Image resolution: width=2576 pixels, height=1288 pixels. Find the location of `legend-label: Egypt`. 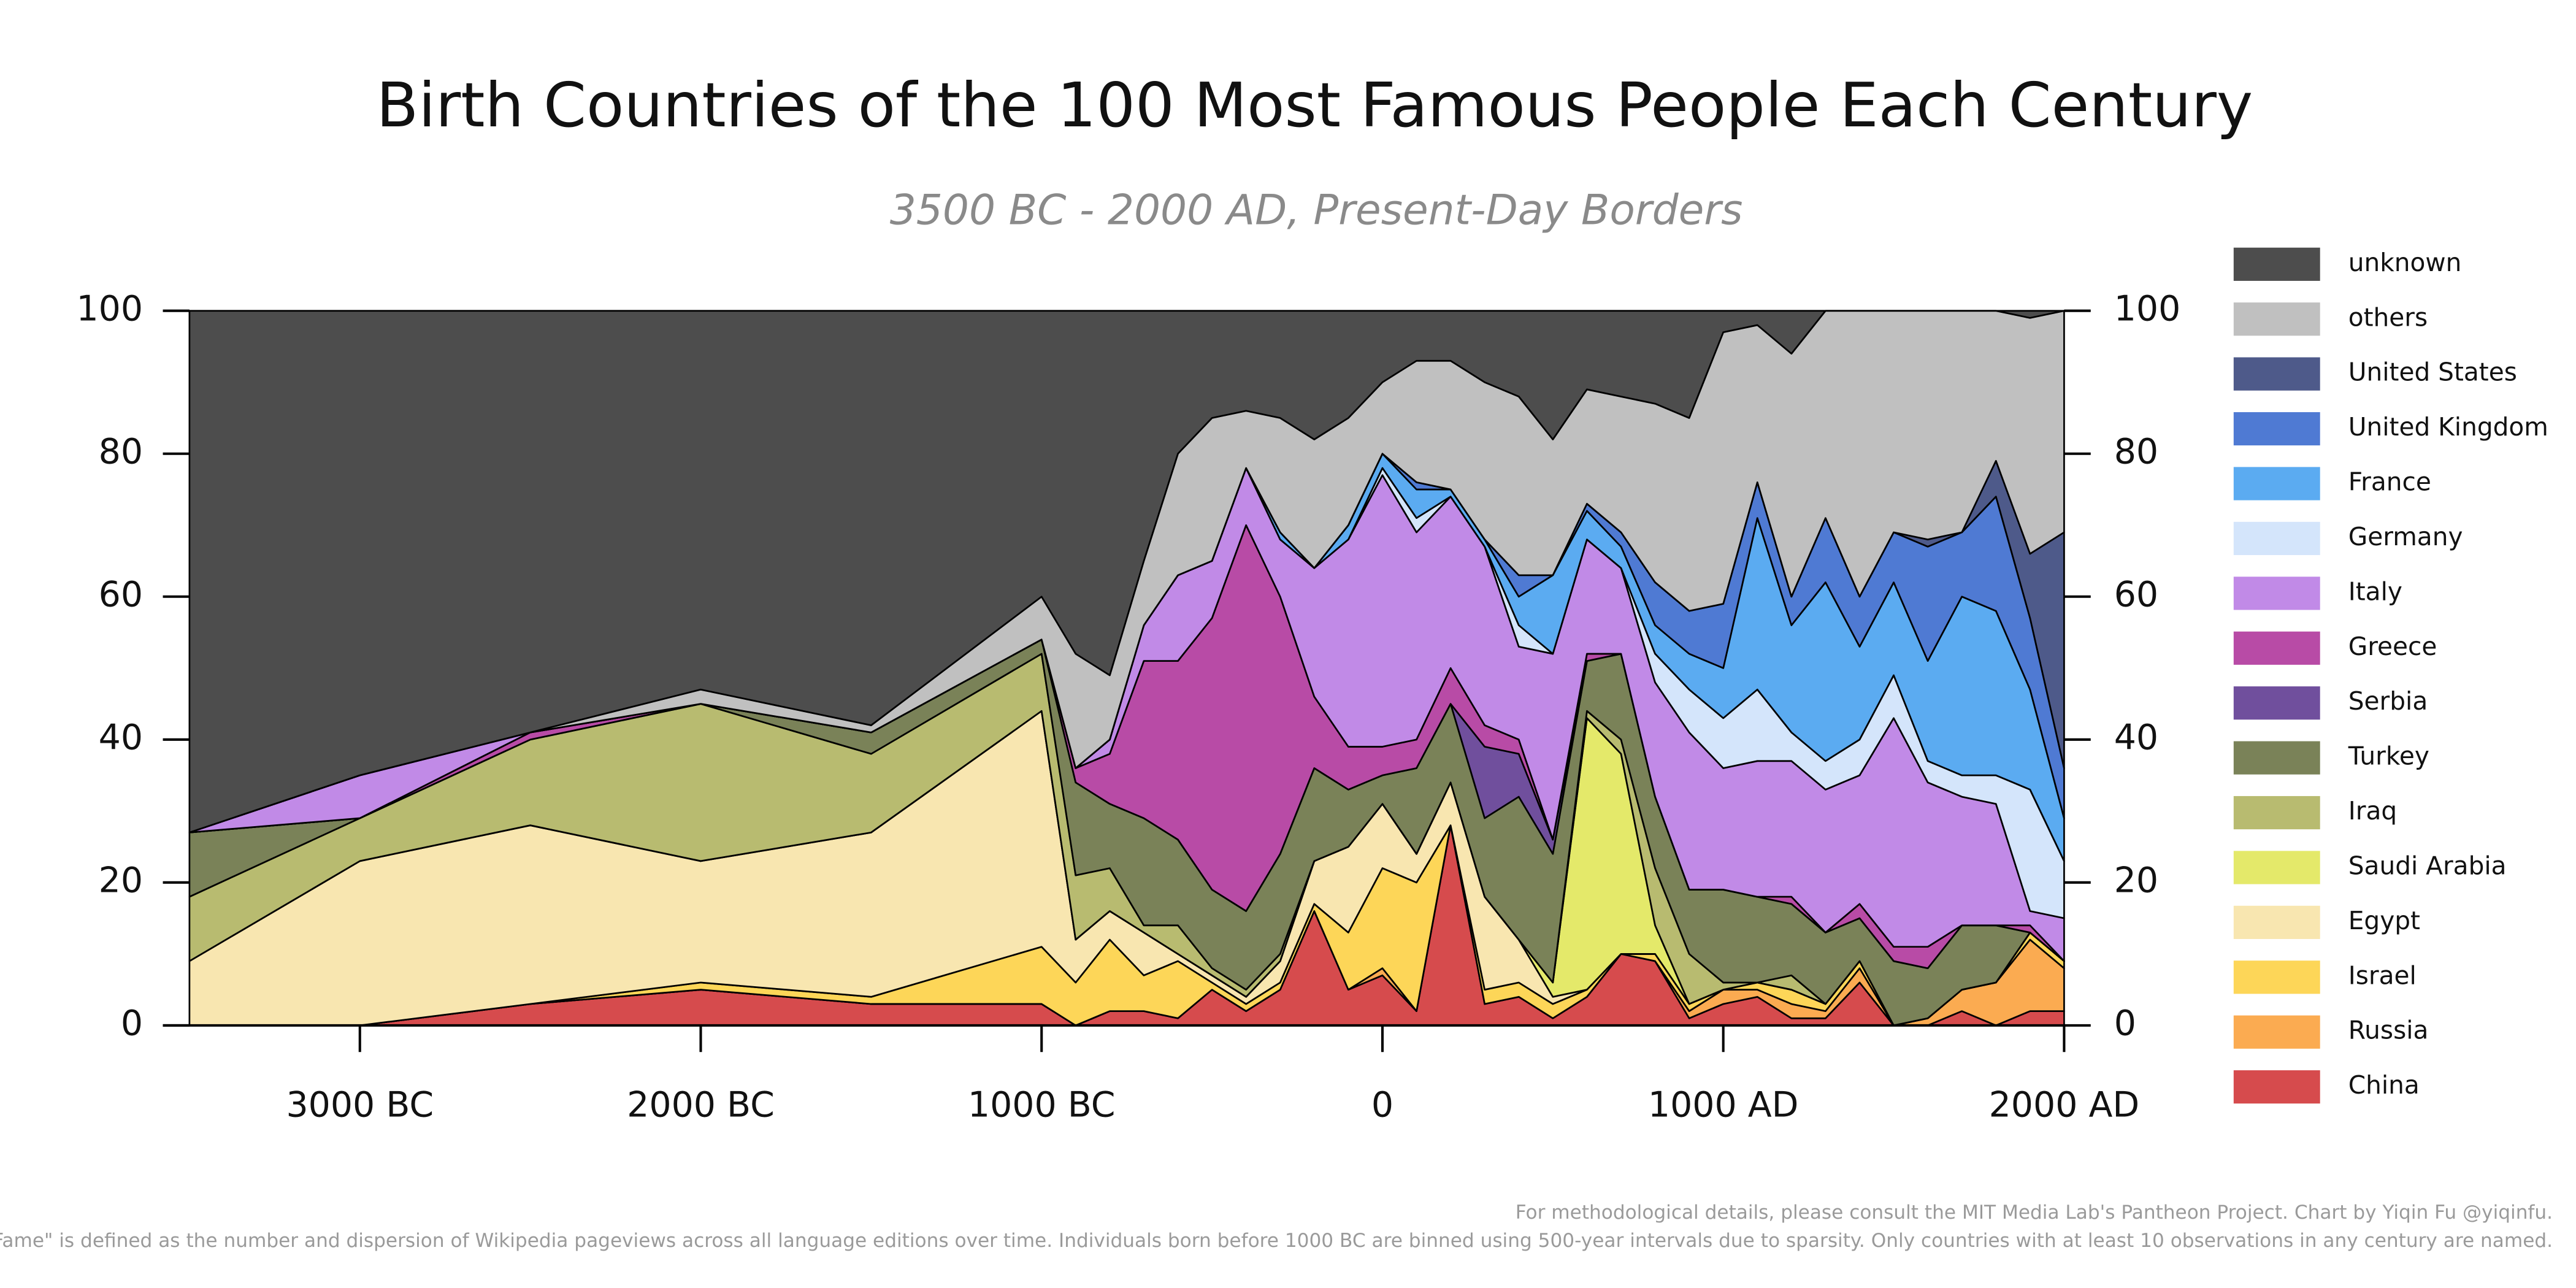

legend-label: Egypt is located at coordinates (2384, 920).